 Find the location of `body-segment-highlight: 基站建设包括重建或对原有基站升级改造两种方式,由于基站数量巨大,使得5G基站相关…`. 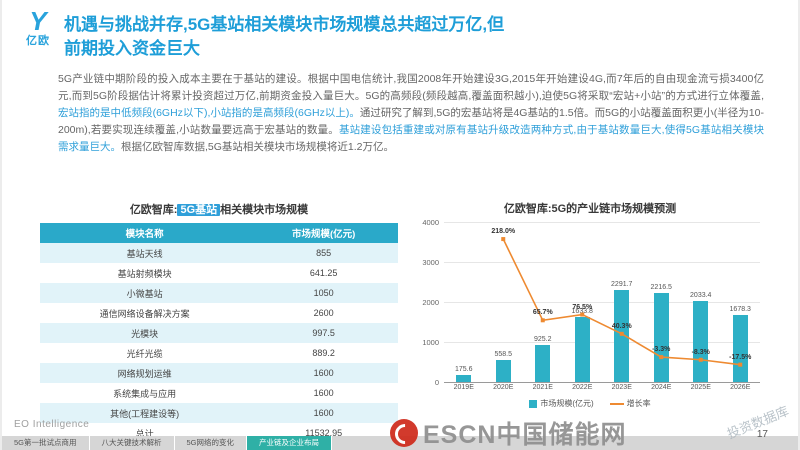

body-segment-highlight: 基站建设包括重建或对原有基站升级改造两种方式,由于基站数量巨大,使得5G基站相关… is located at coordinates (411, 138).